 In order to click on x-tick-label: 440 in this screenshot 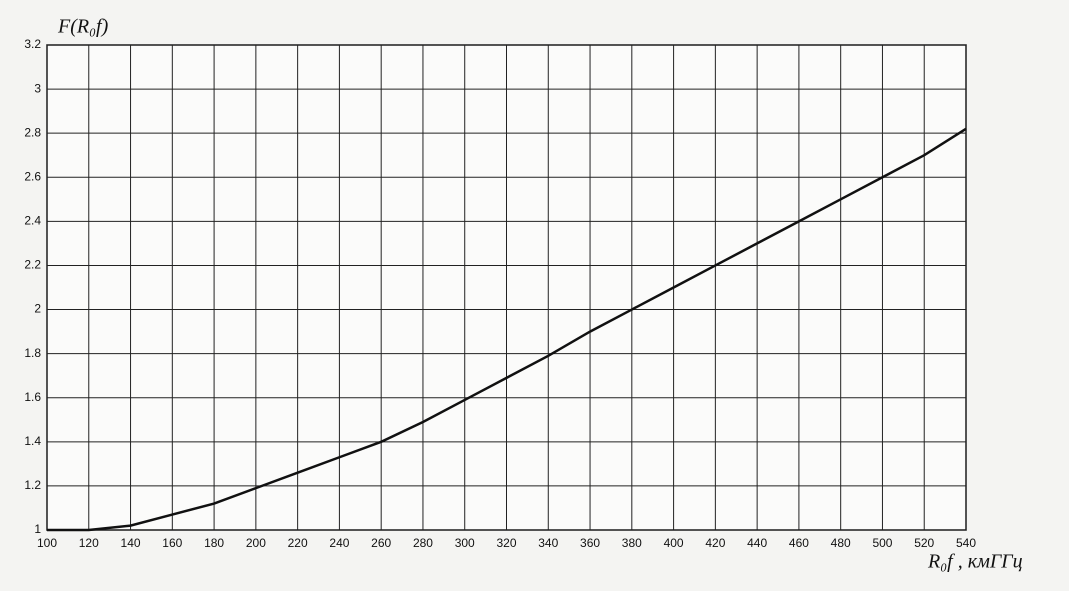, I will do `click(757, 543)`.